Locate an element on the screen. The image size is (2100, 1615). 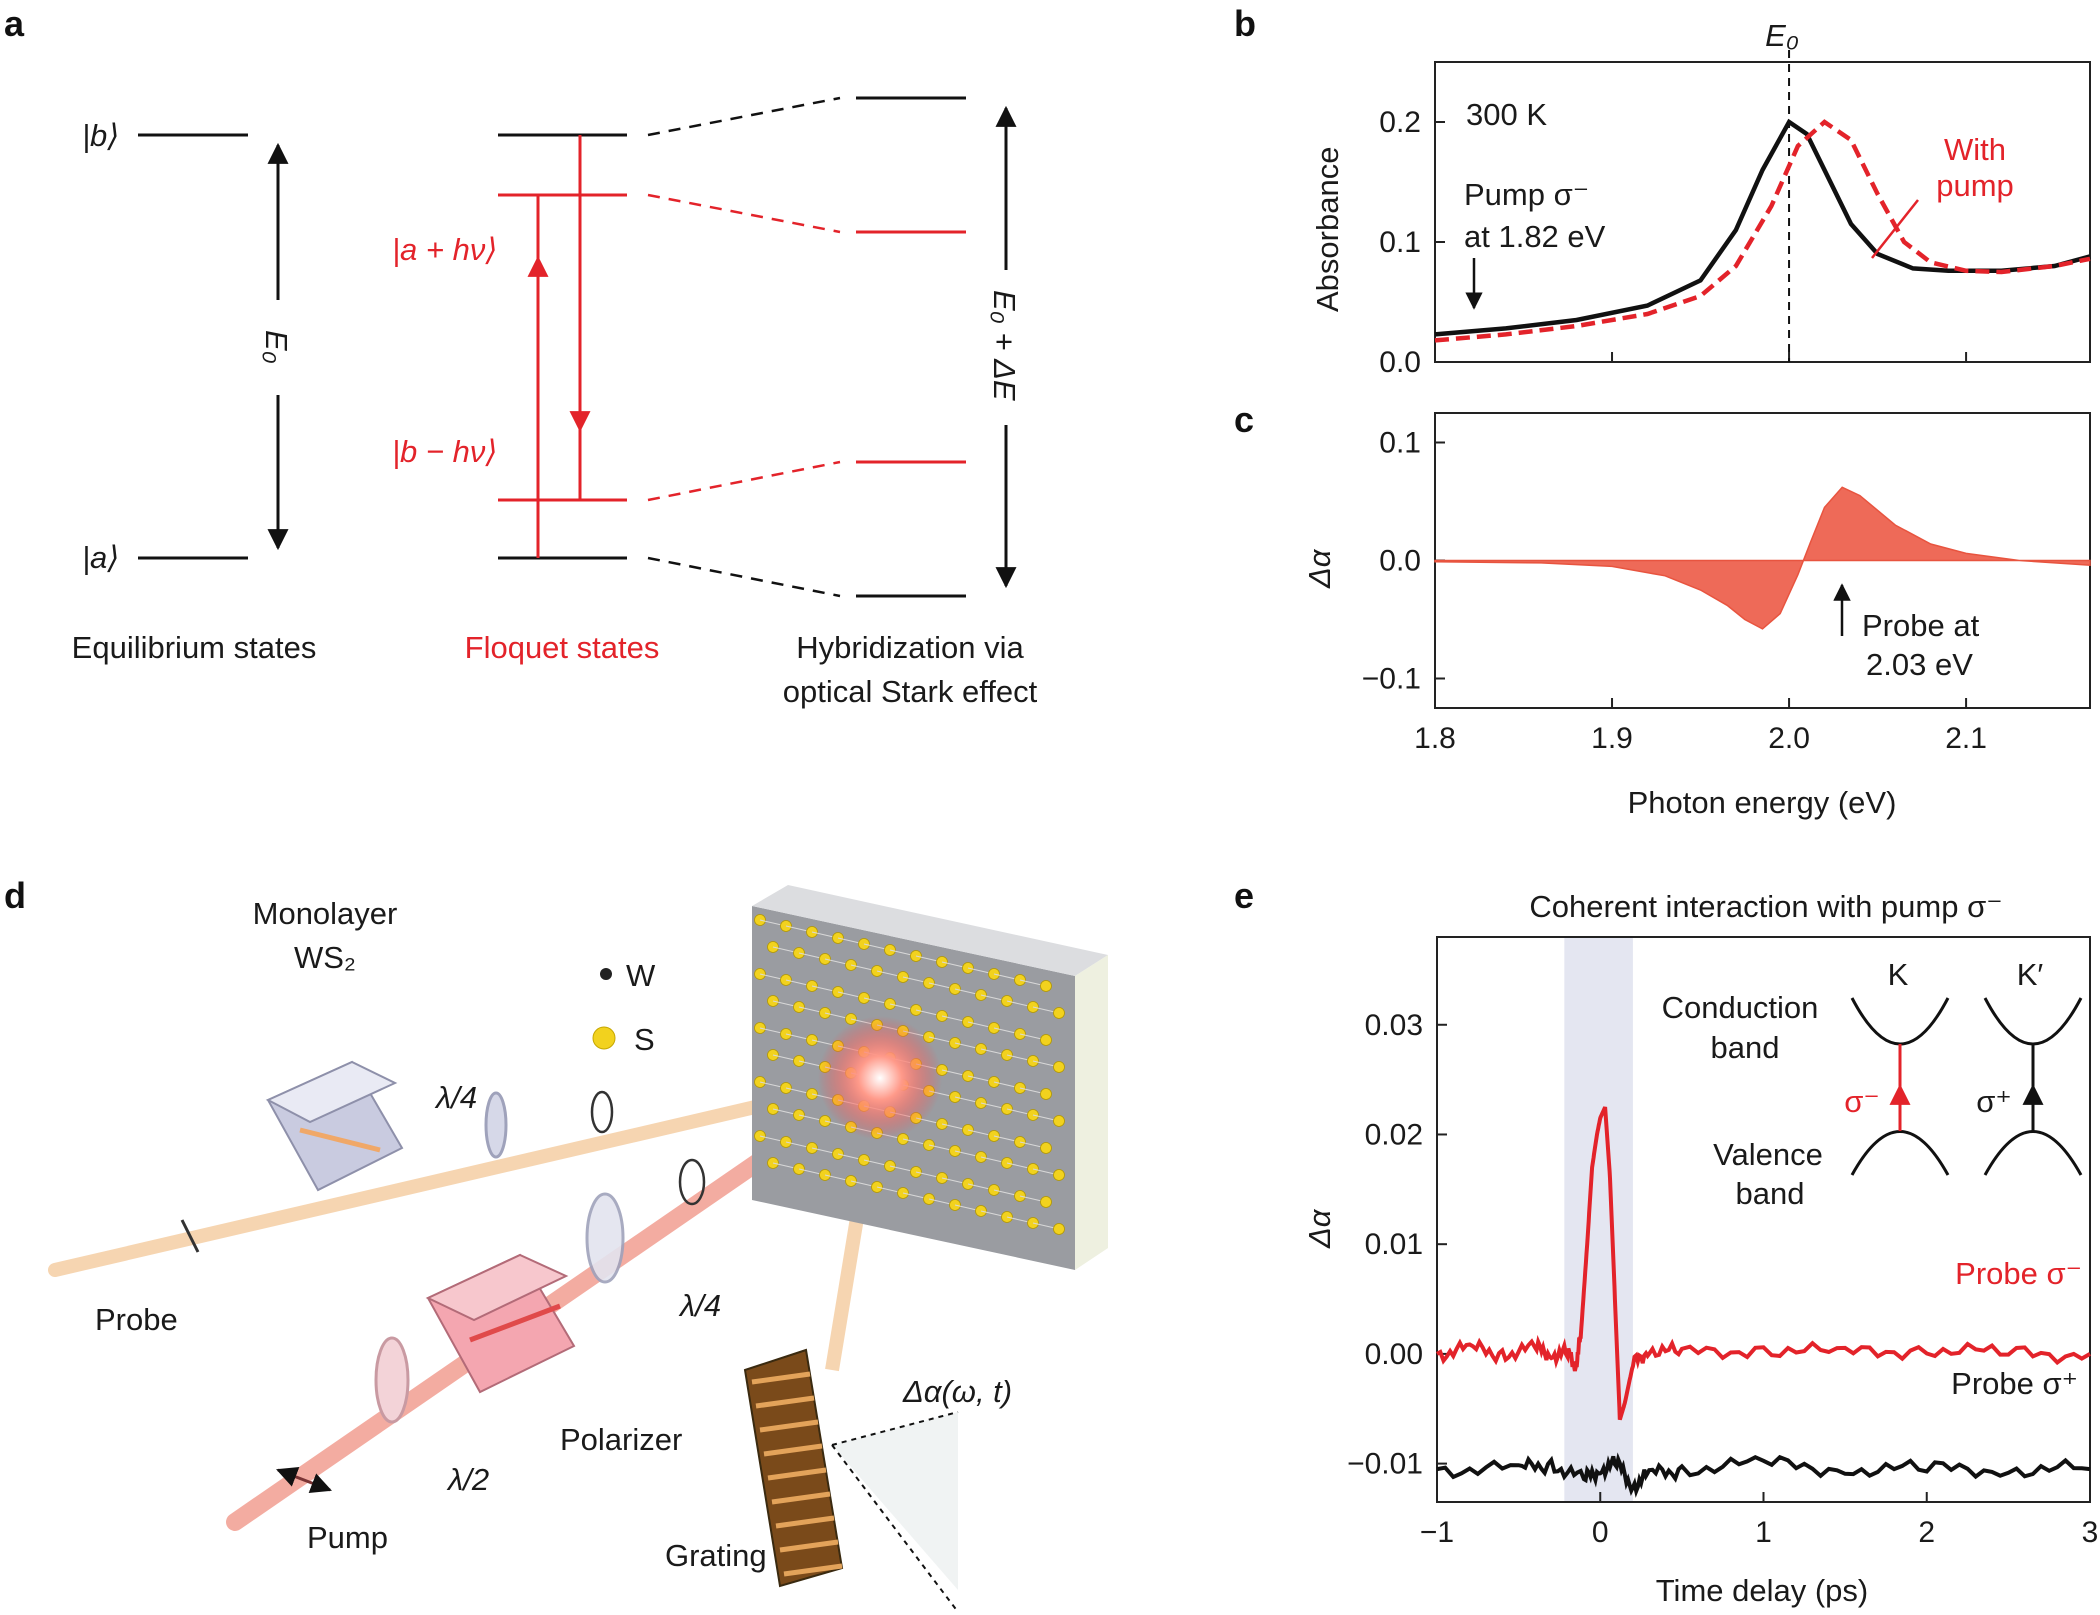
plot-b-ytick-label: 0.1 is located at coordinates (1400, 242).